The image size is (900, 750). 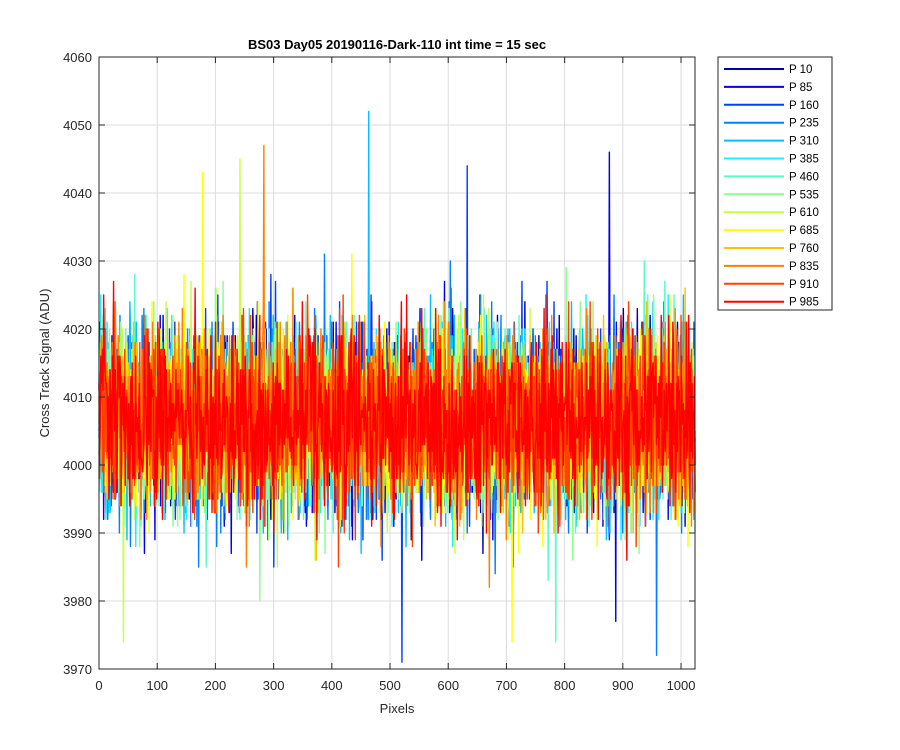 I want to click on y-tick-label: 4000, so click(x=77, y=465).